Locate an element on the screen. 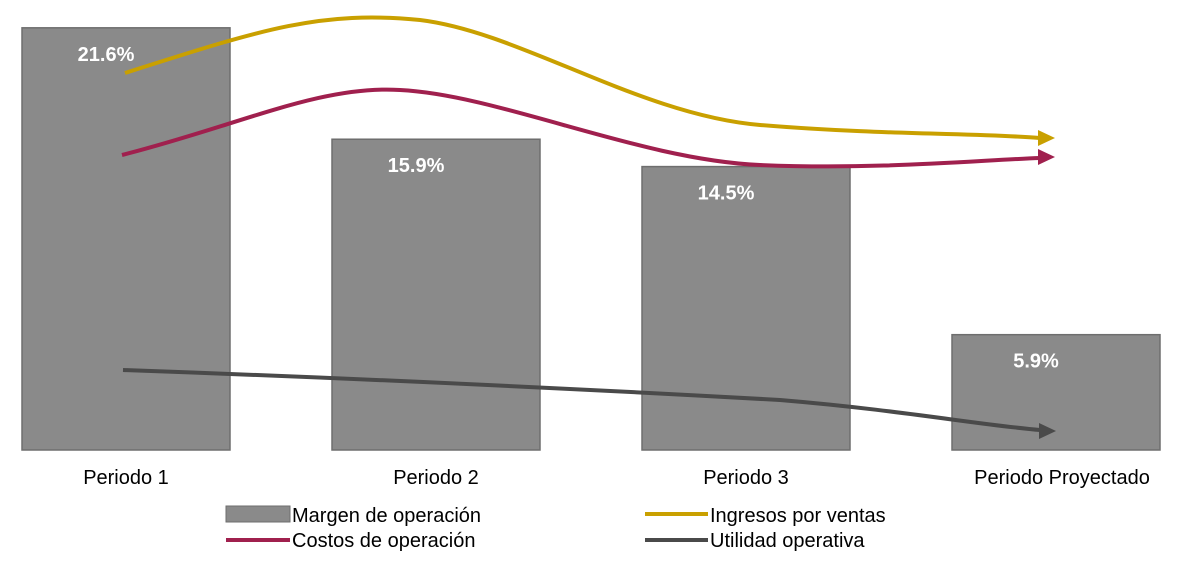  x-tick-label-3: Periodo 3 is located at coordinates (746, 478).